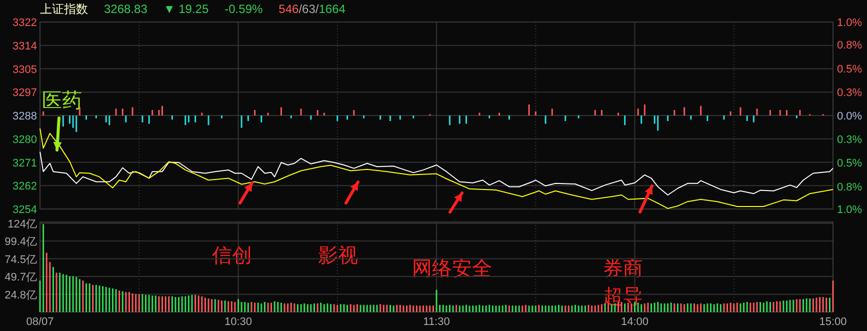 The width and height of the screenshot is (867, 331). Describe the element at coordinates (24, 23) in the screenshot. I see `y-tick-label: 3322` at that location.